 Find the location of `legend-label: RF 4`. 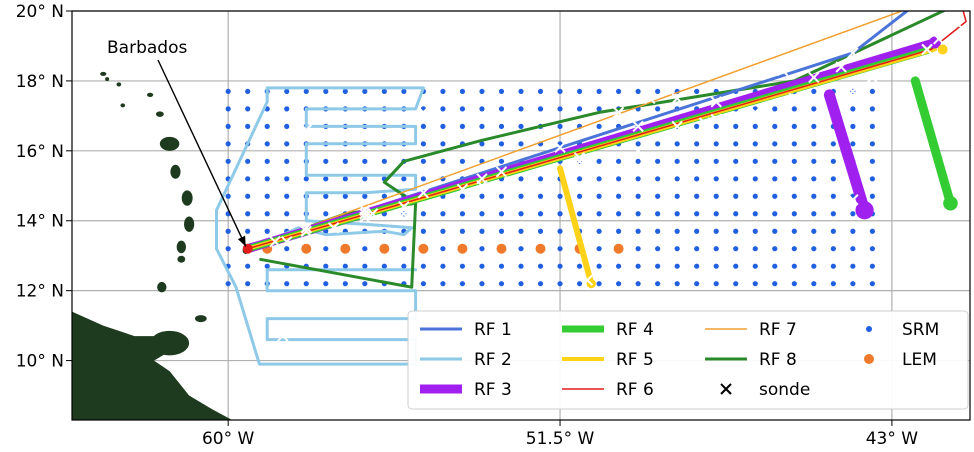

legend-label: RF 4 is located at coordinates (635, 330).